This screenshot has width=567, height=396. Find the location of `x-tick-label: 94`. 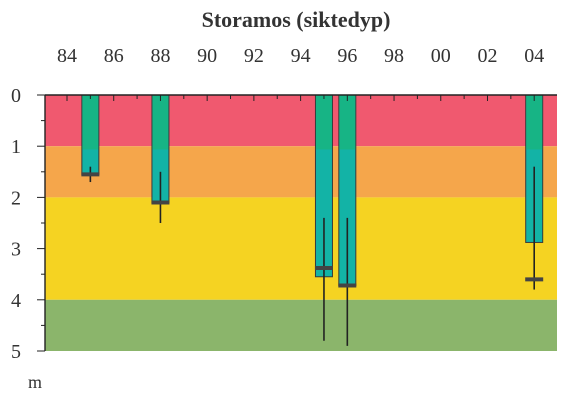

x-tick-label: 94 is located at coordinates (301, 56).